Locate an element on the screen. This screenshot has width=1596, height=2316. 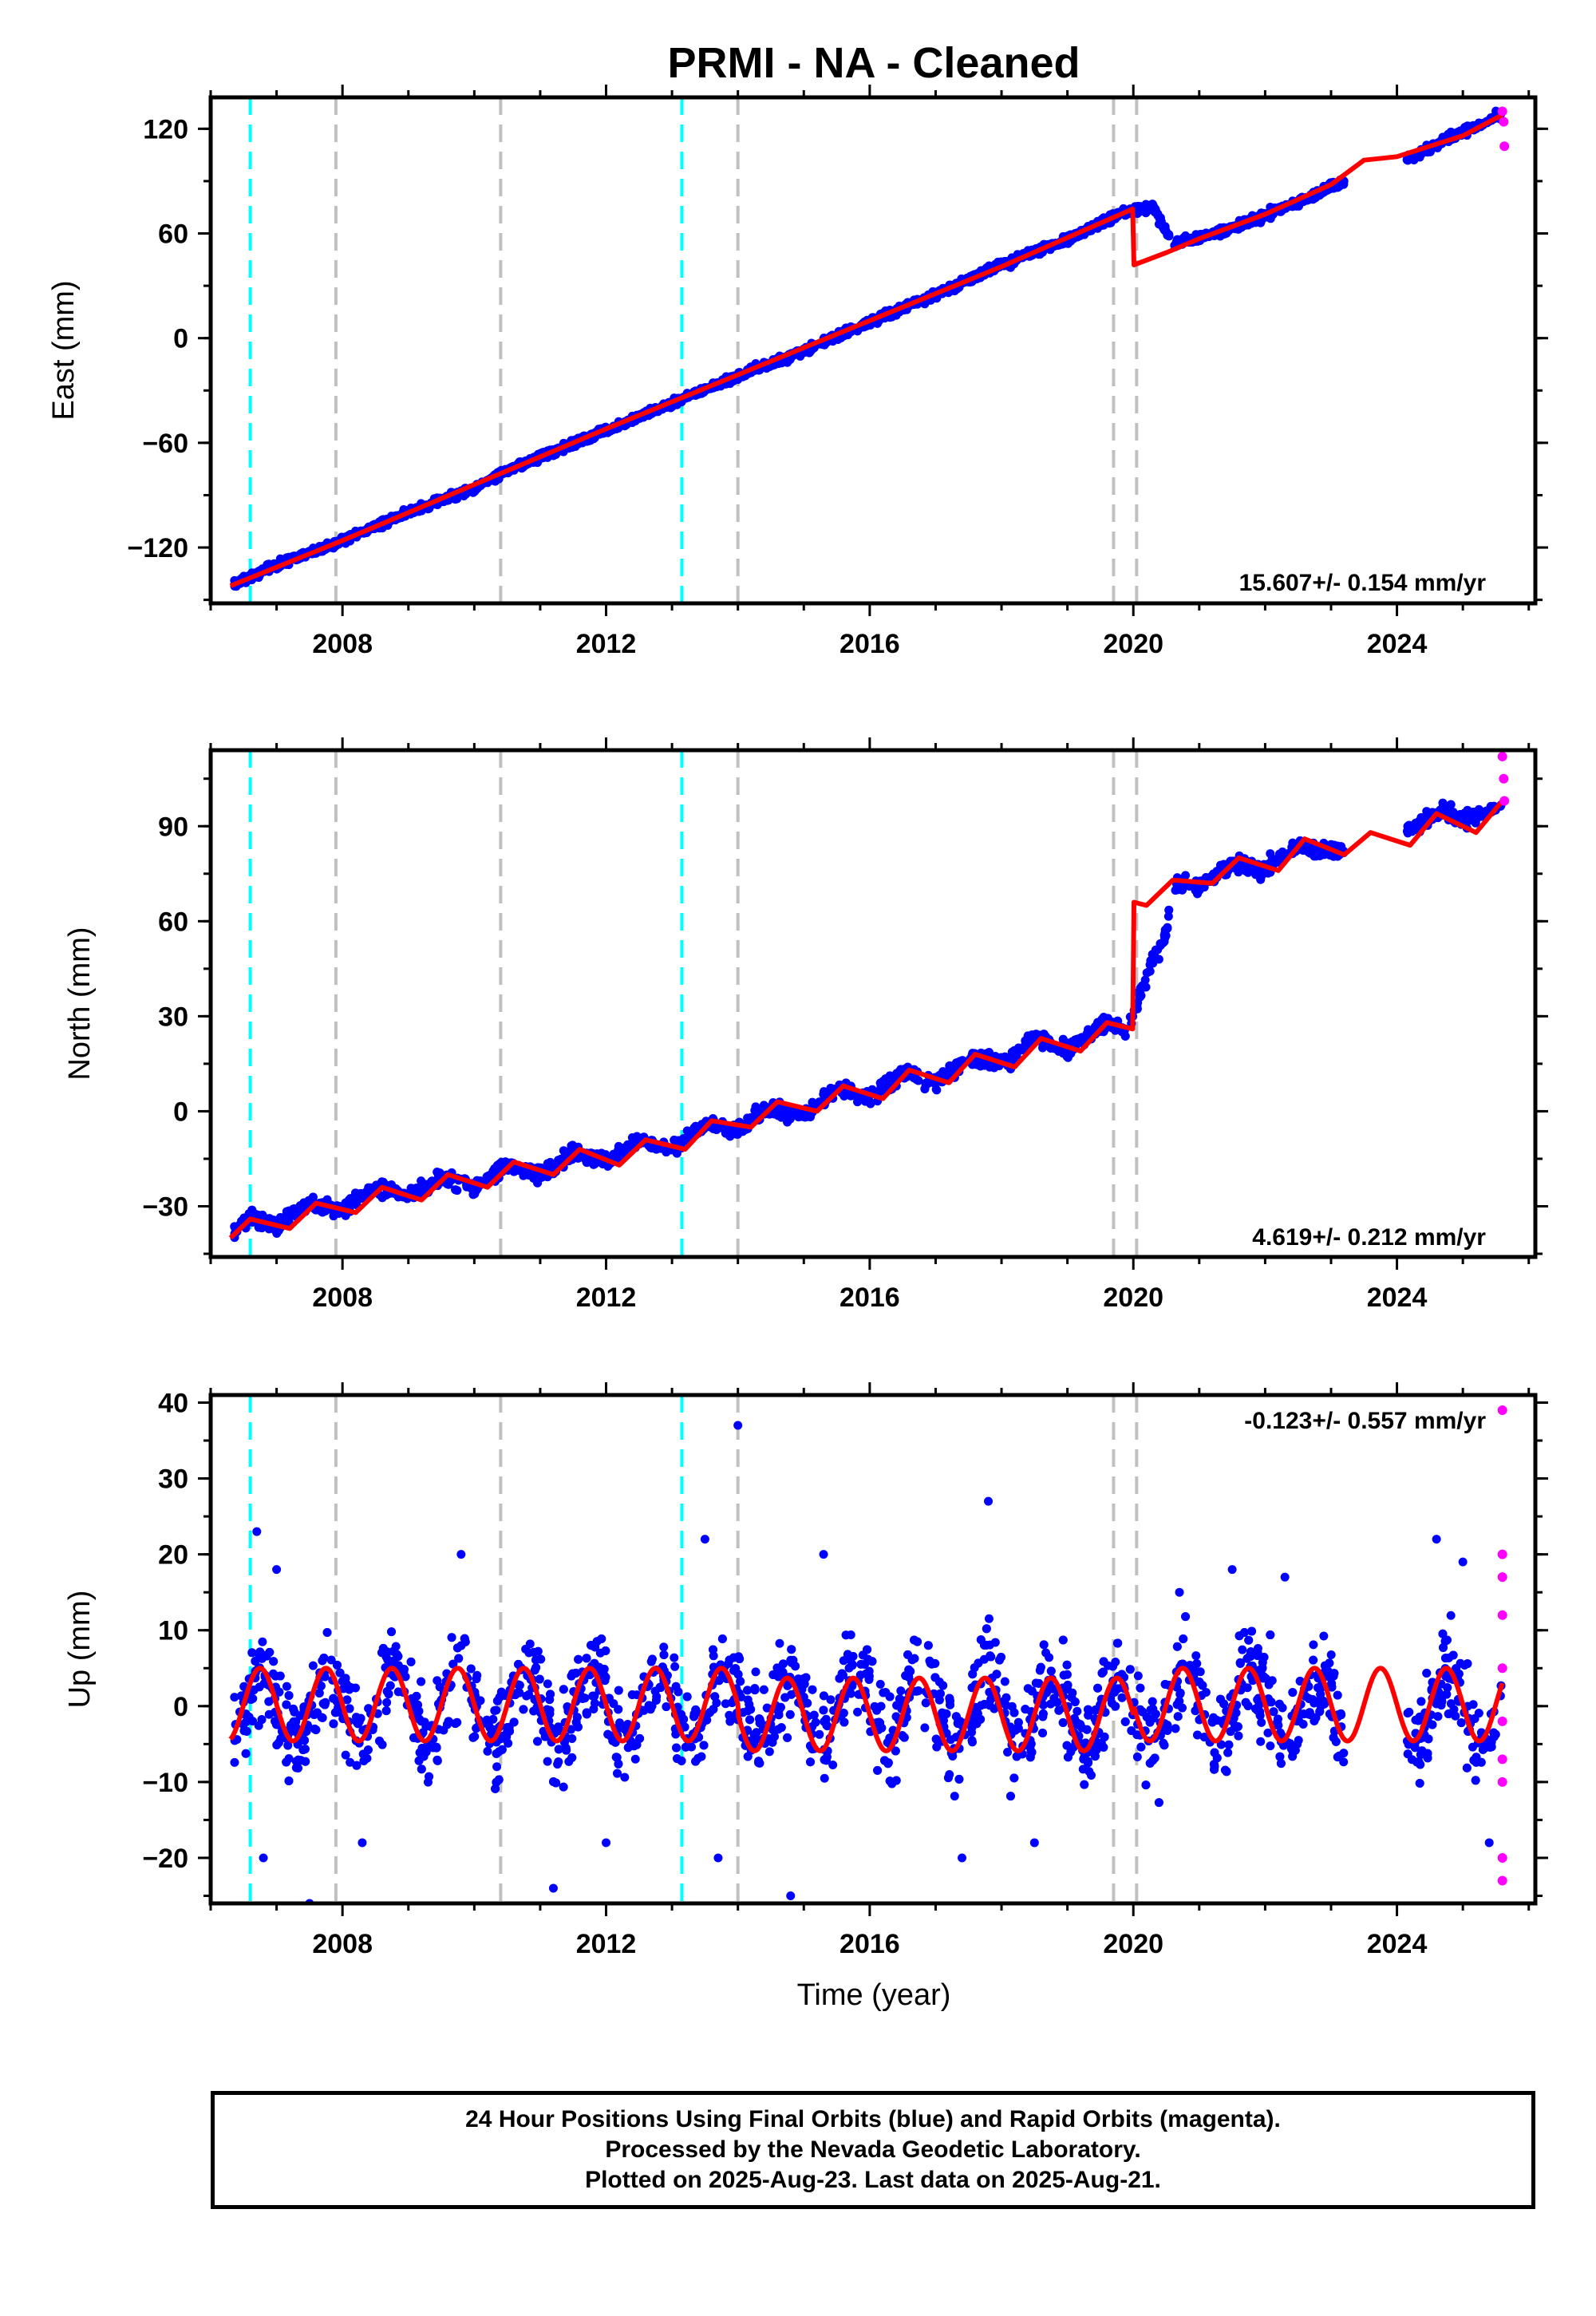
x-tick-label: 2012 is located at coordinates (606, 644).